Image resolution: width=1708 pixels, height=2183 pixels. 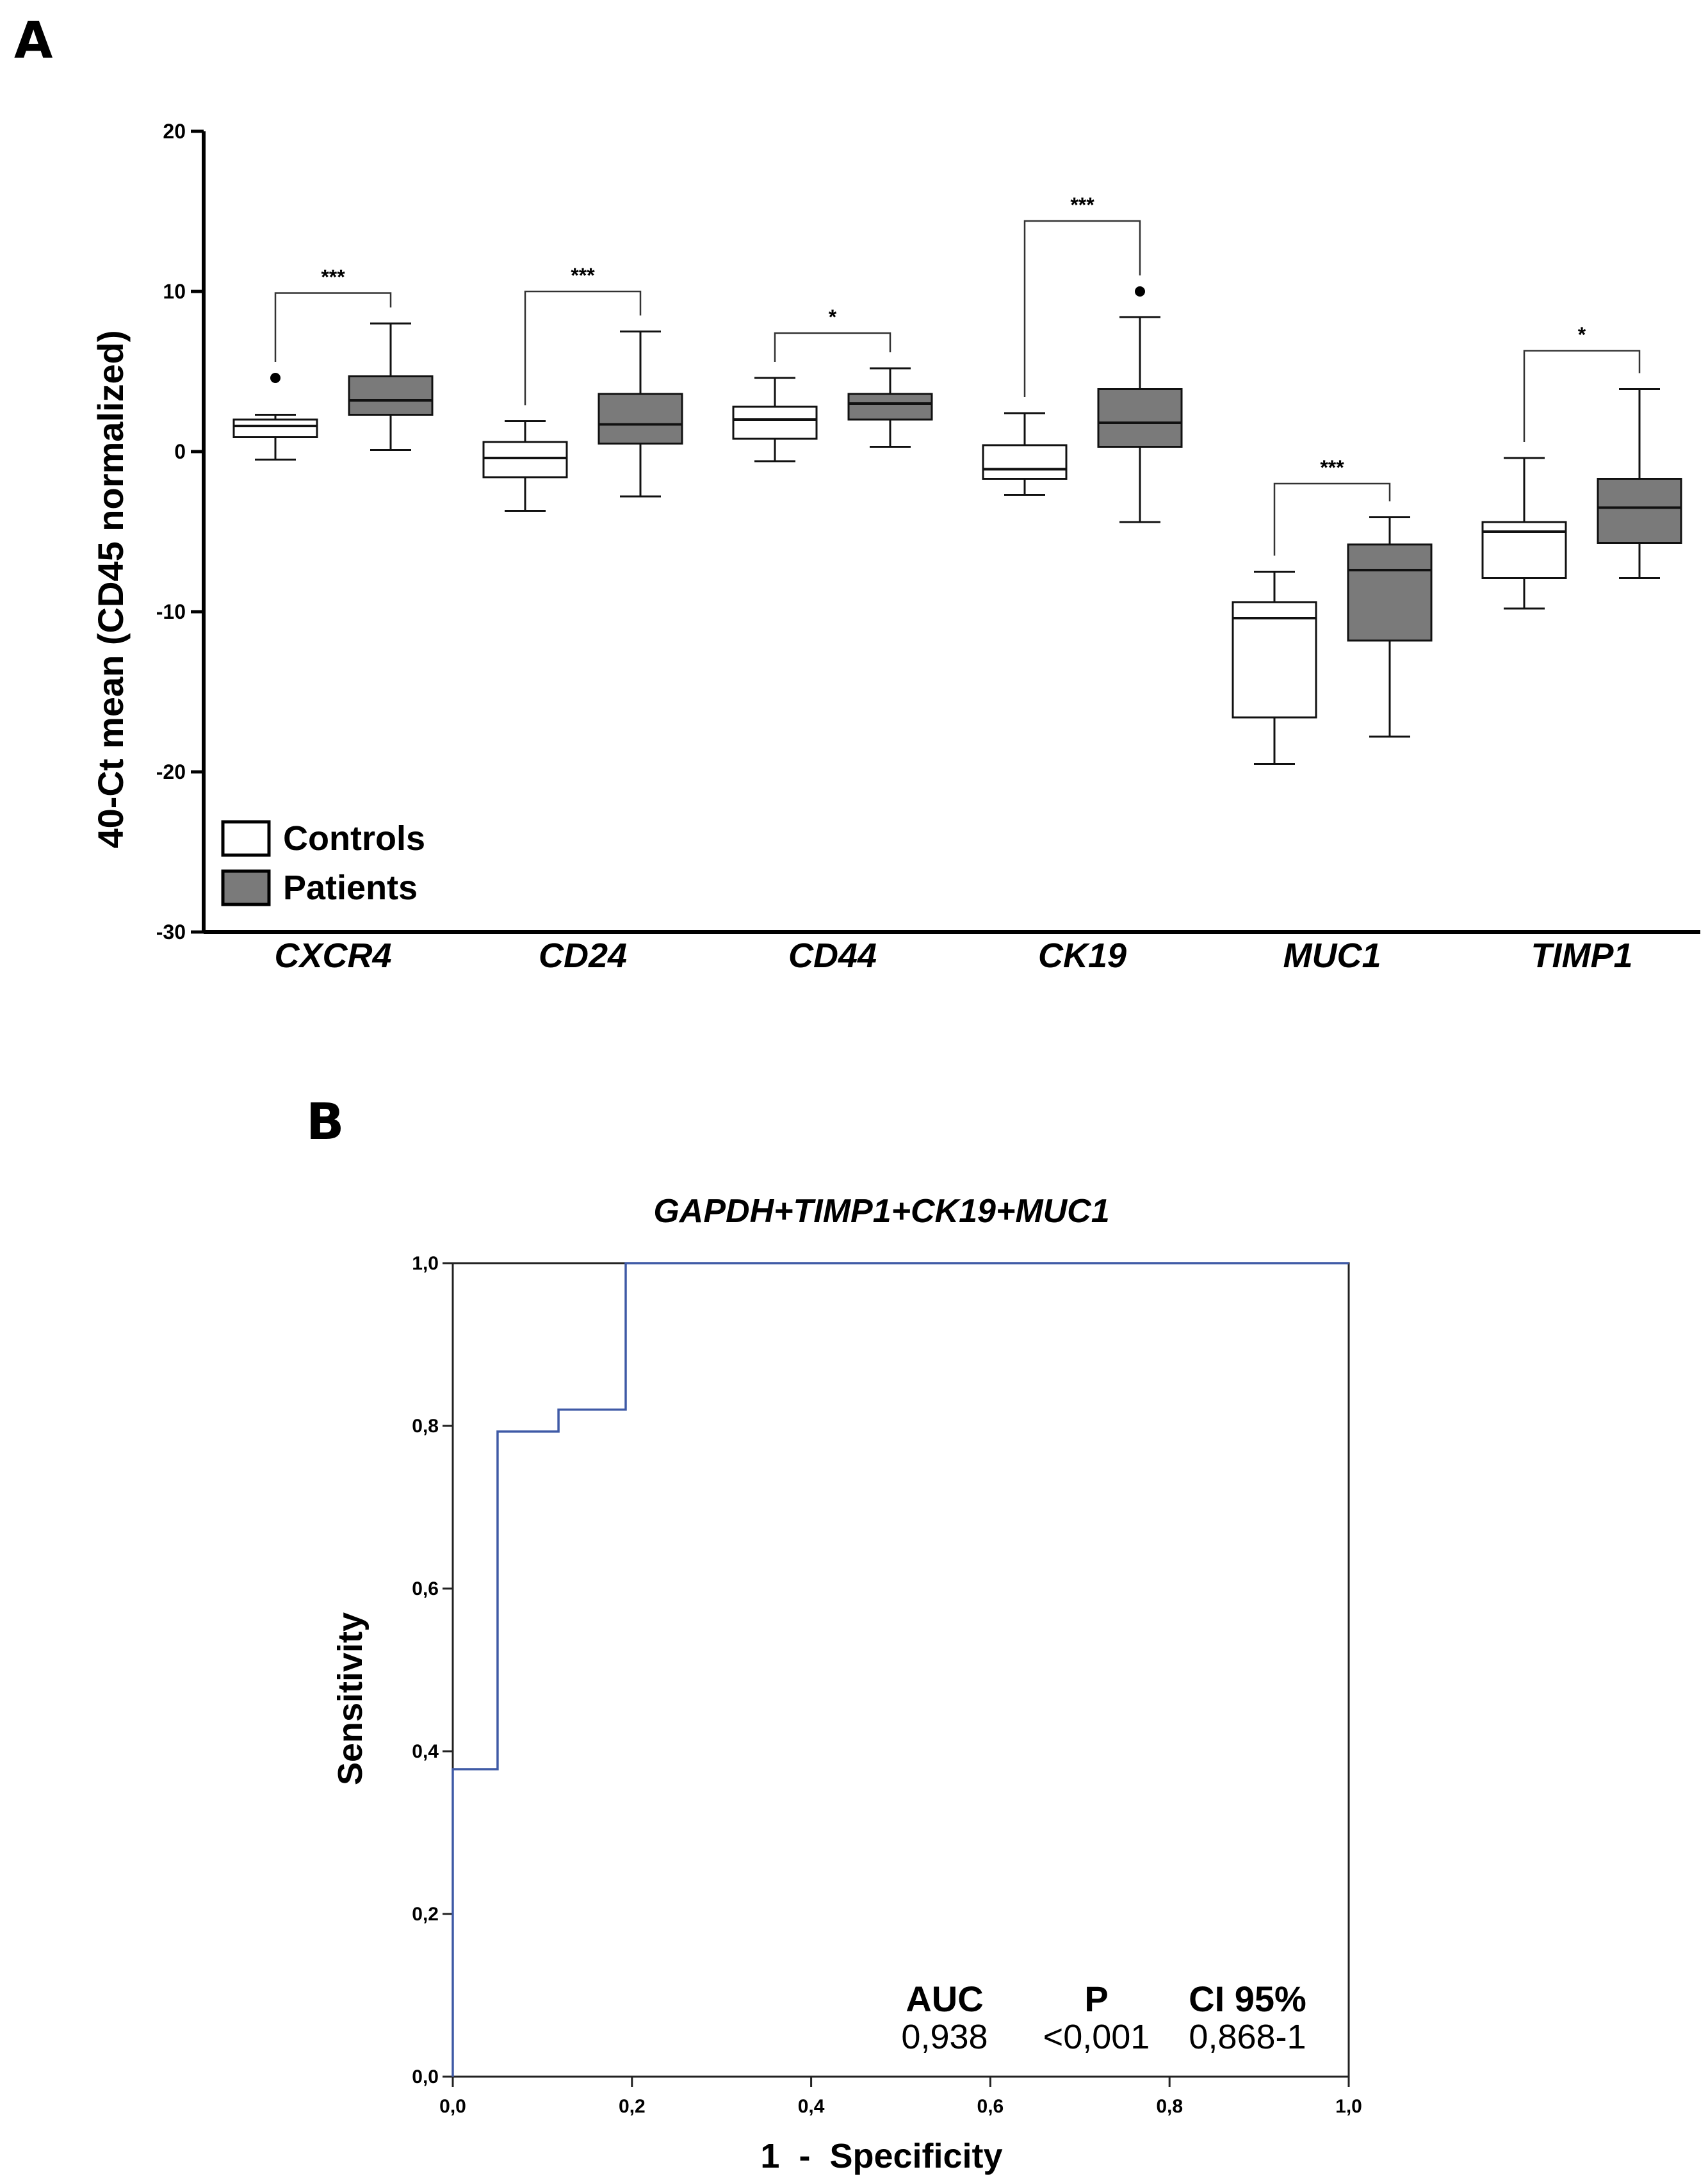 What do you see at coordinates (1247, 1999) in the screenshot?
I see `stat-header-2: CI 95%` at bounding box center [1247, 1999].